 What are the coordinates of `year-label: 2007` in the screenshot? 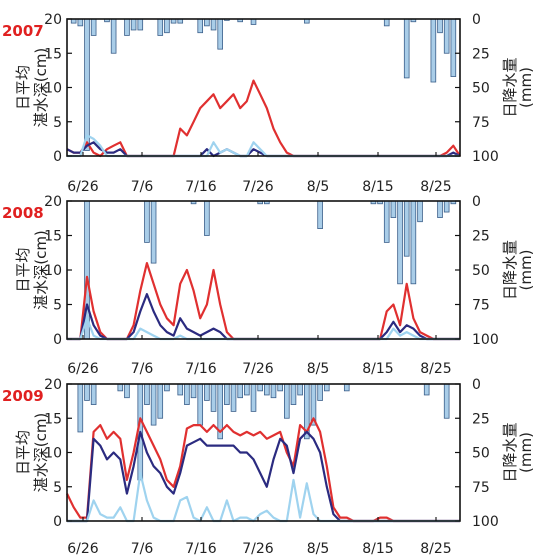 It's located at (23, 31).